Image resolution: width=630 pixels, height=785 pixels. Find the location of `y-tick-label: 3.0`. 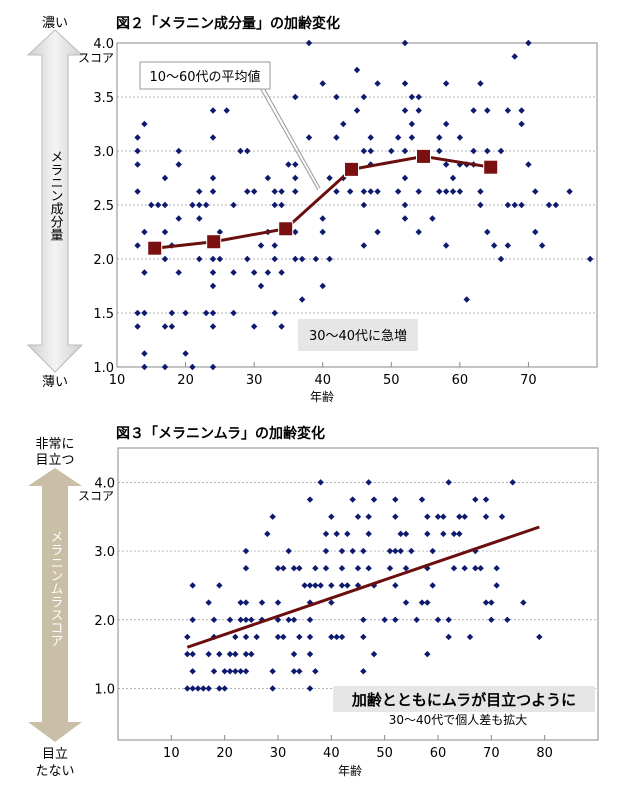

y-tick-label: 3.0 is located at coordinates (103, 152).